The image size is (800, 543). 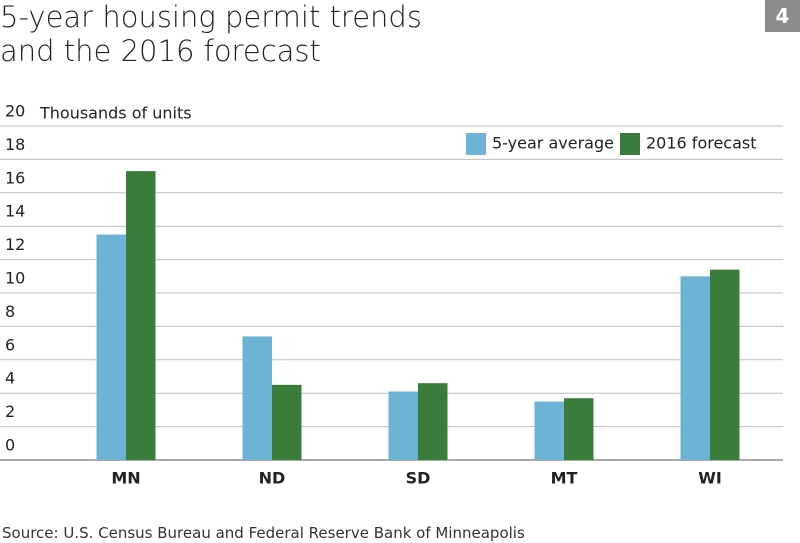 I want to click on y-tick-label: 8, so click(x=10, y=311).